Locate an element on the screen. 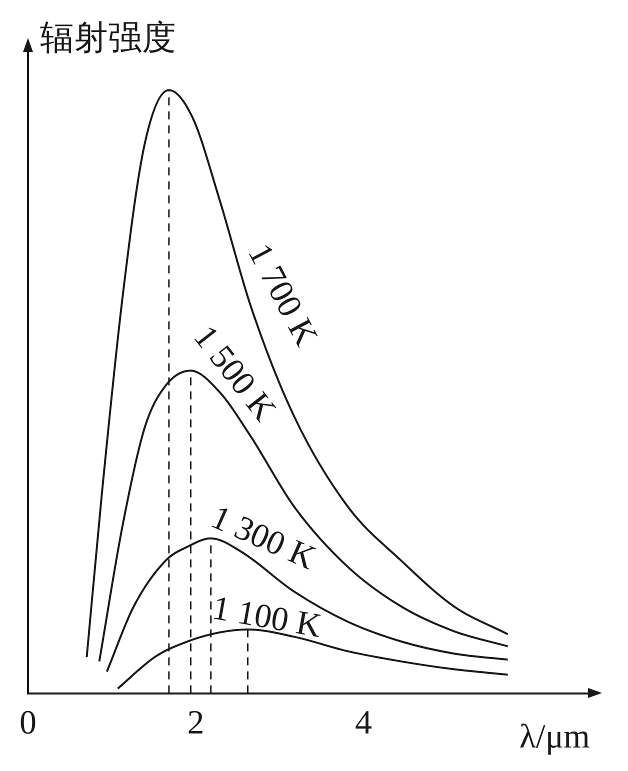  x-tick-label: 0 is located at coordinates (28, 723).